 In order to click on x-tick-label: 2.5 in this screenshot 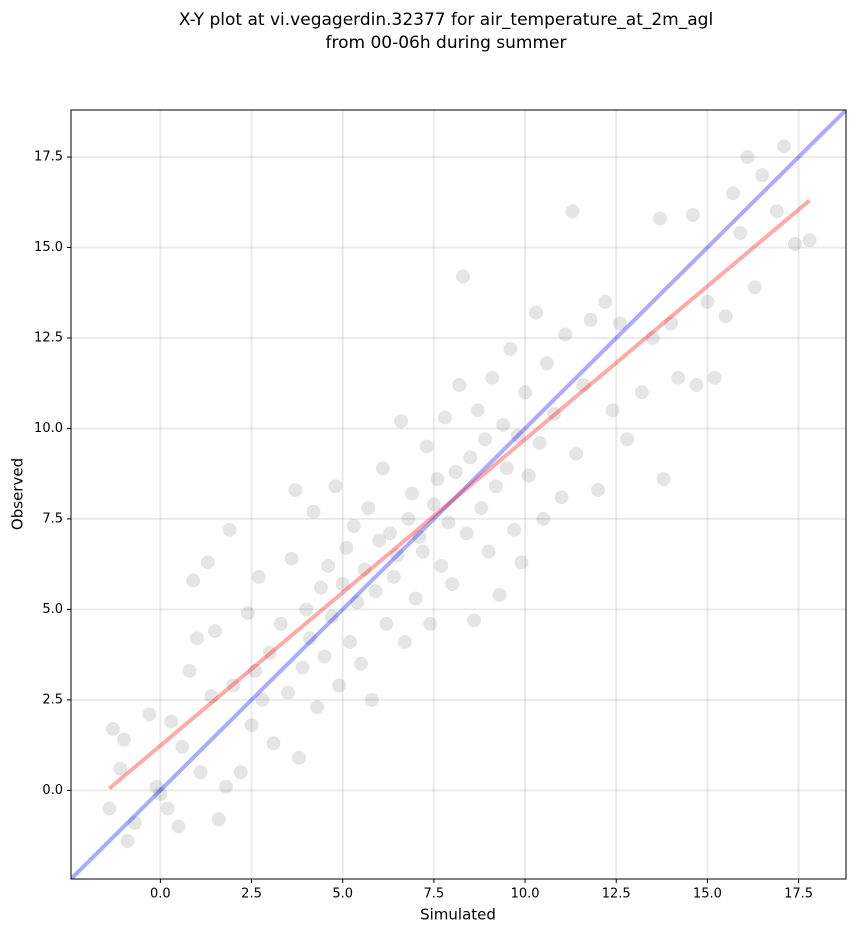, I will do `click(251, 894)`.